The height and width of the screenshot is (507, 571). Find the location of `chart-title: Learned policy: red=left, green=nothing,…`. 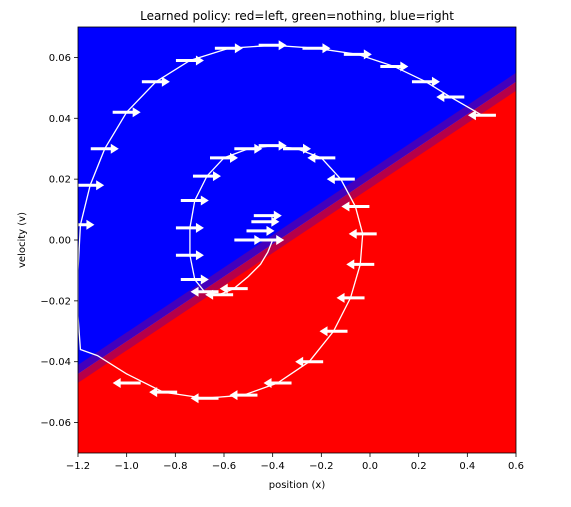

chart-title: Learned policy: red=left, green=nothing,… is located at coordinates (297, 16).